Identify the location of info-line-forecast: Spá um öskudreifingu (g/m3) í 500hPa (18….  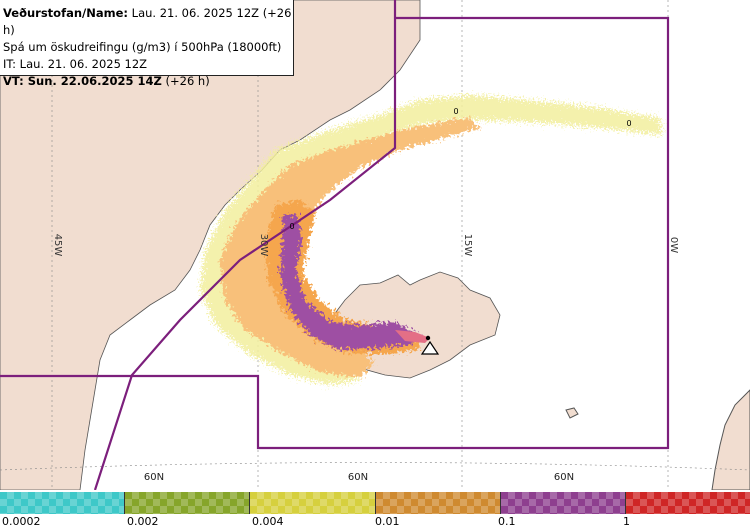
(142, 47).